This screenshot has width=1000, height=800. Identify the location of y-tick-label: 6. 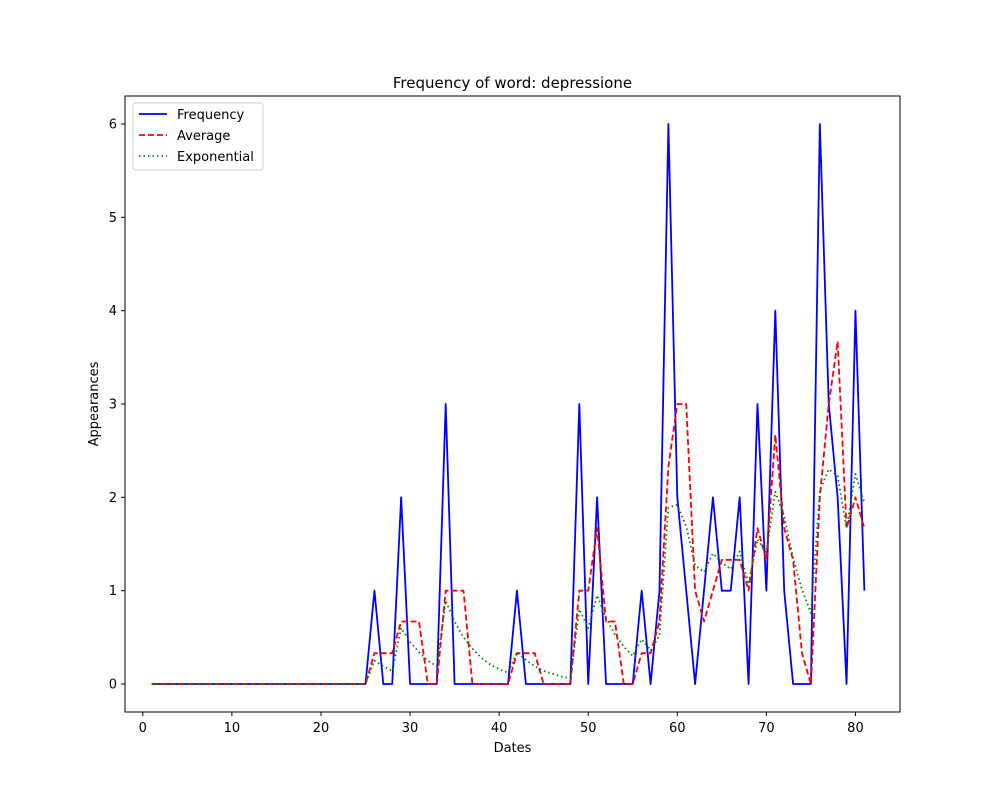
(113, 125).